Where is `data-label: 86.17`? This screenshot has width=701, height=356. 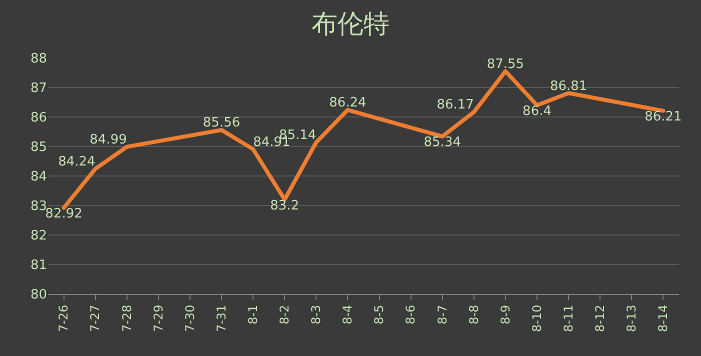
data-label: 86.17 is located at coordinates (455, 105).